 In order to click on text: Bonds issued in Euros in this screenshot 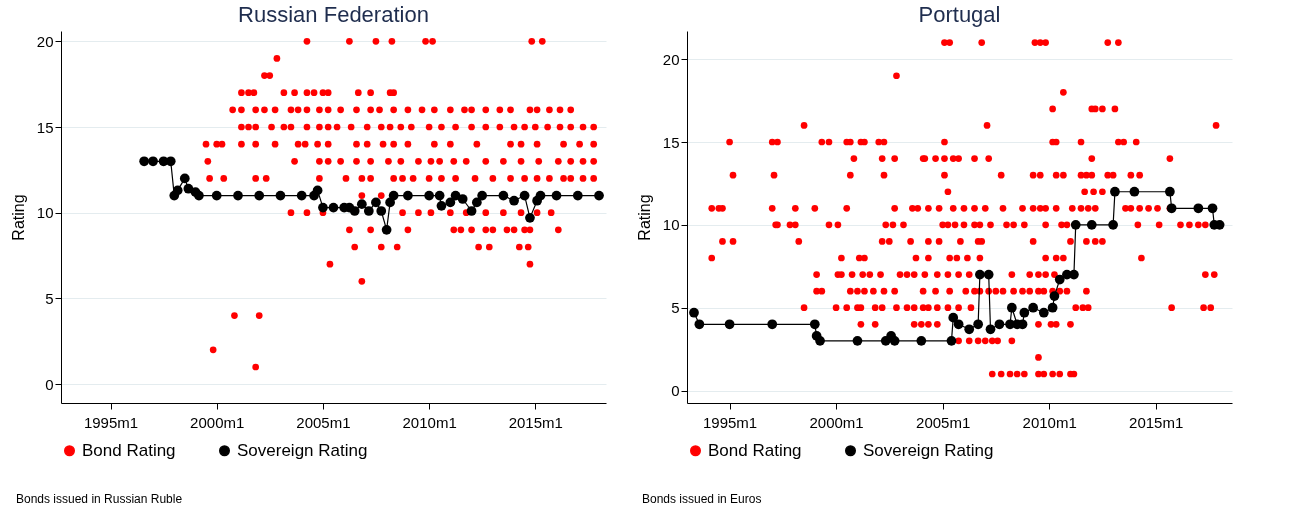, I will do `click(702, 499)`.